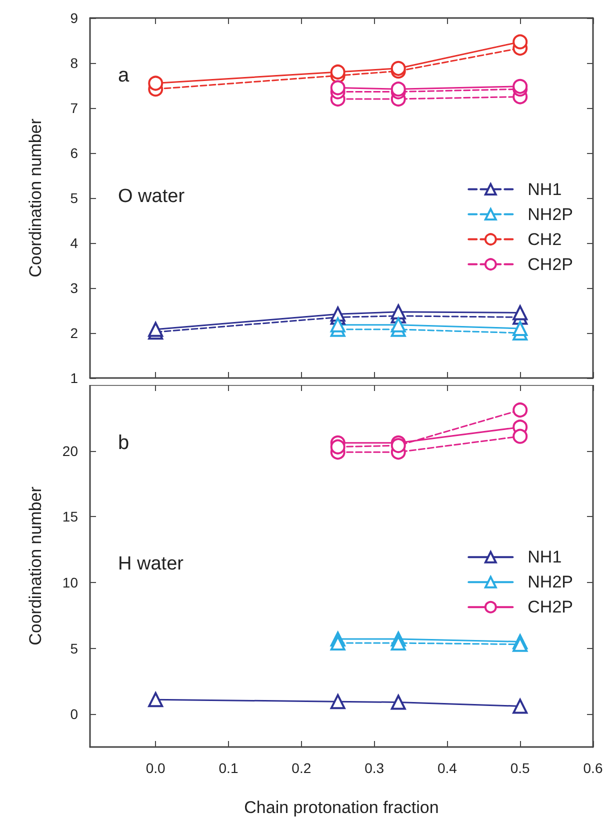 The image size is (608, 825). Describe the element at coordinates (520, 768) in the screenshot. I see `x-tick-label: 0.5` at that location.